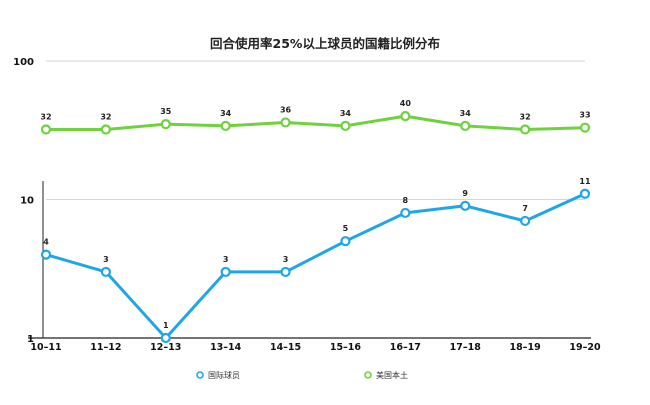 This screenshot has width=650, height=405. Describe the element at coordinates (346, 228) in the screenshot. I see `data-label: 5` at that location.